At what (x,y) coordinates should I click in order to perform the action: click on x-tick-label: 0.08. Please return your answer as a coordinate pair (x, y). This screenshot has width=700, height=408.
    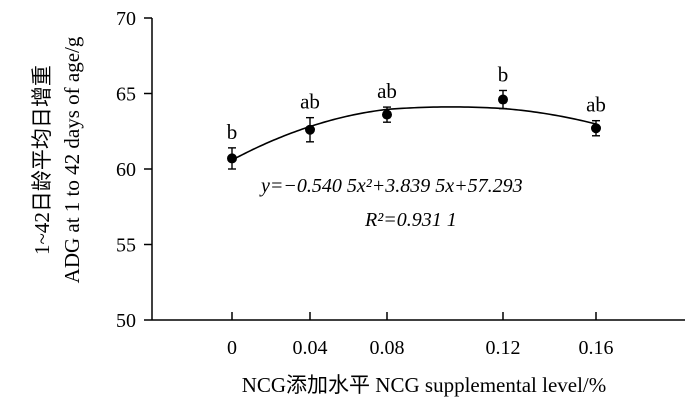
    Looking at the image, I should click on (387, 348).